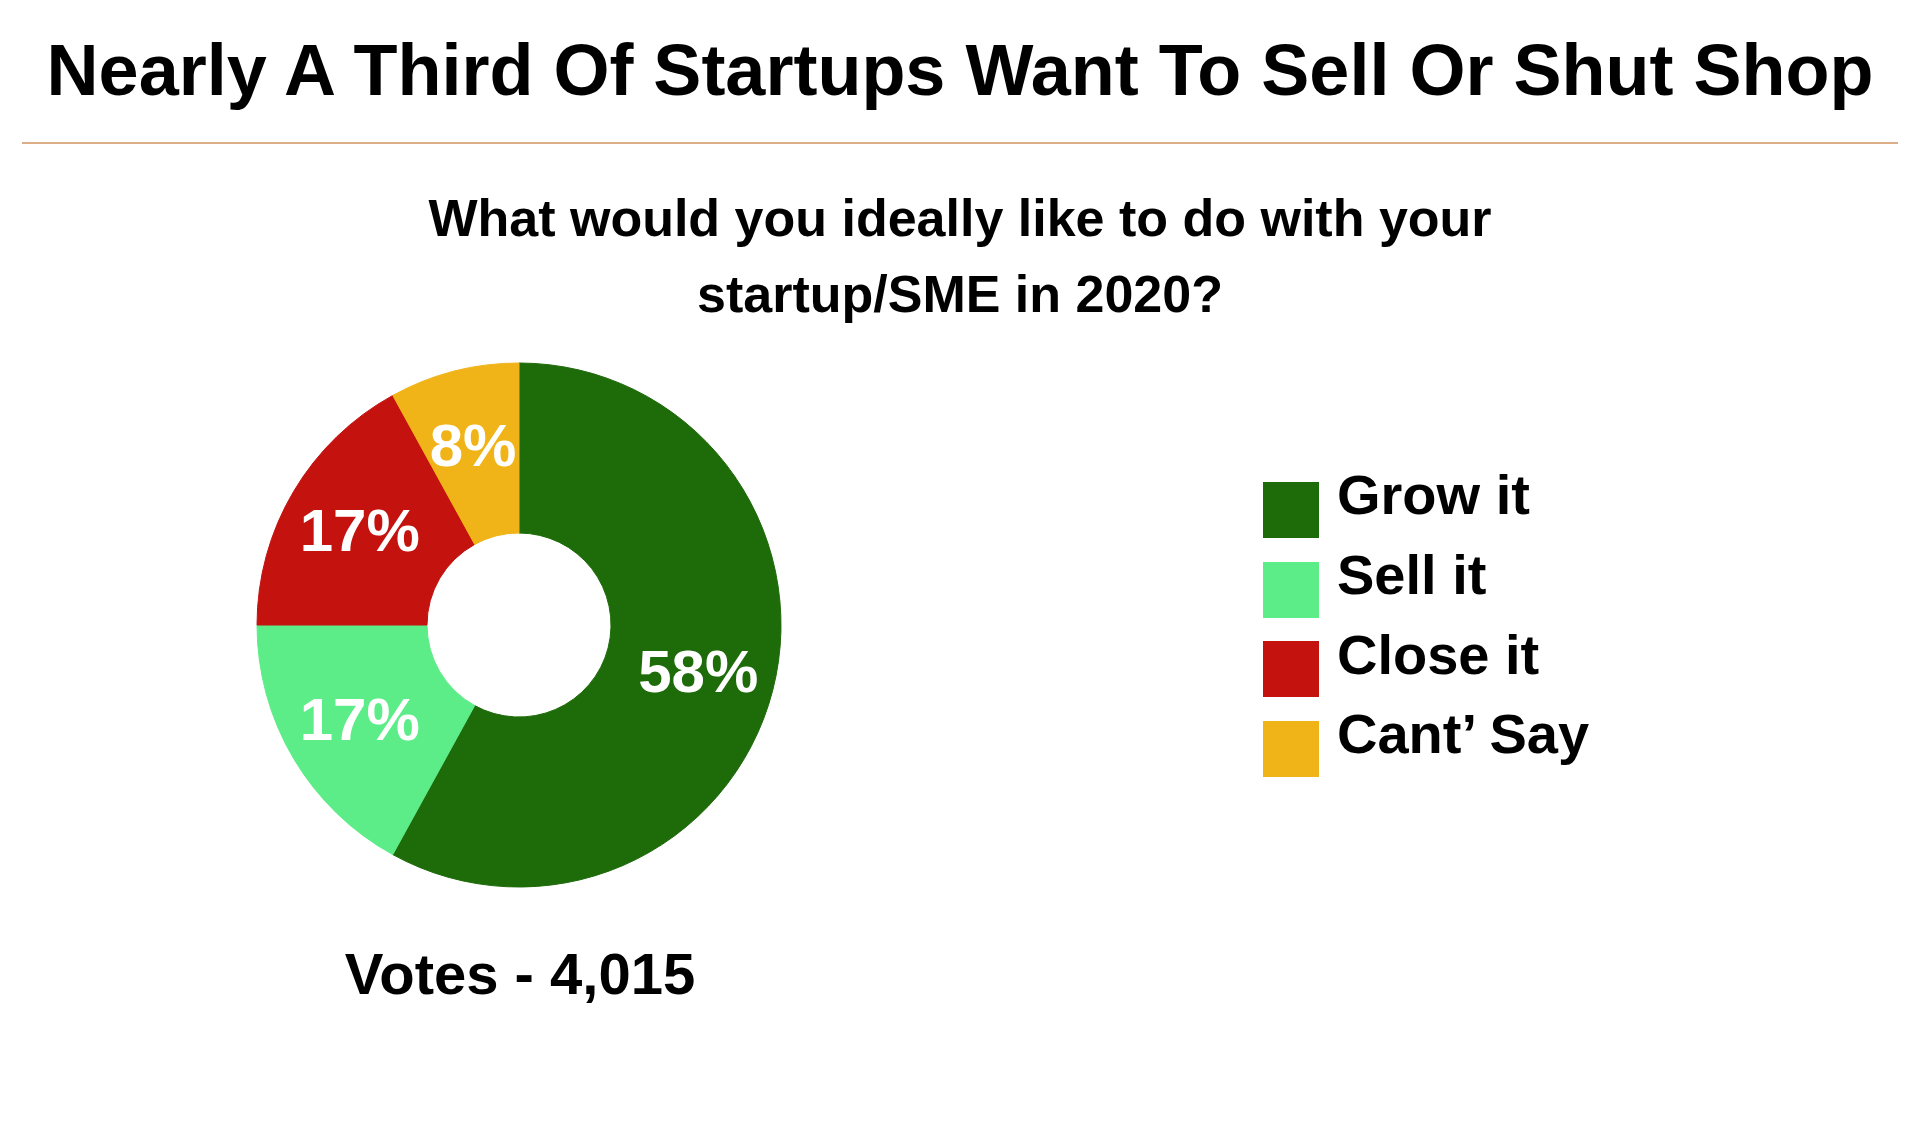  Describe the element at coordinates (960, 256) in the screenshot. I see `chart-subtitle: What would you ideally like to do with your startup/SME in 2020?` at that location.